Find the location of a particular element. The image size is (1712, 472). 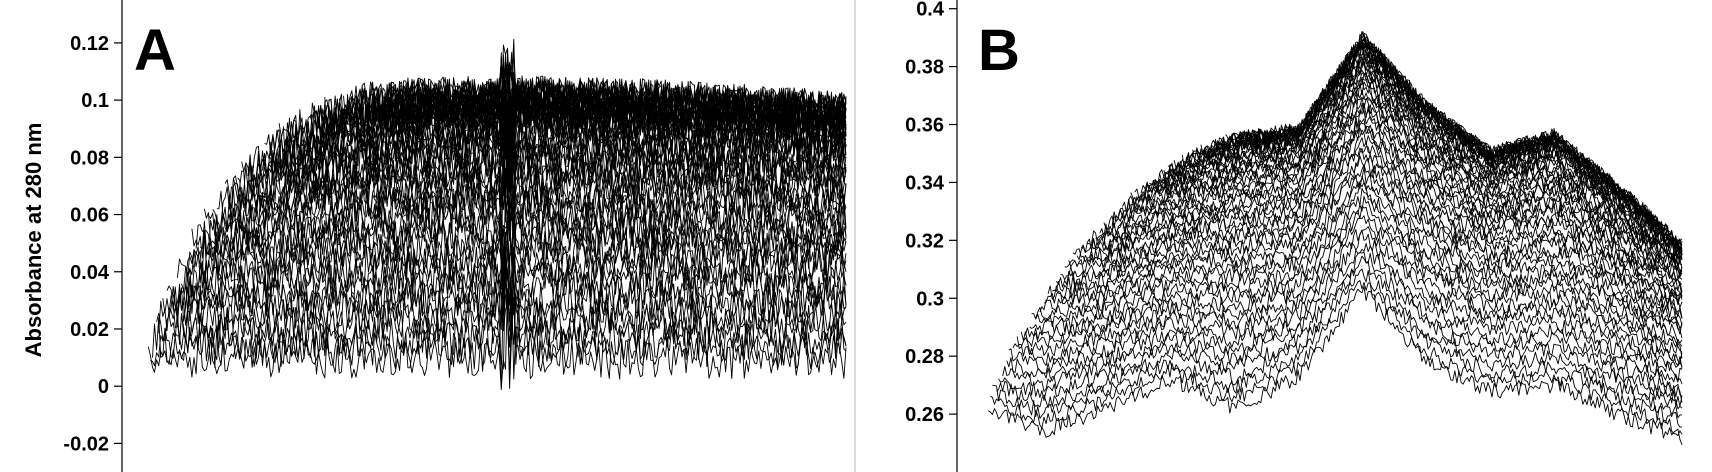

panel-b-y-tick-label: 0.34 is located at coordinates (925, 183).